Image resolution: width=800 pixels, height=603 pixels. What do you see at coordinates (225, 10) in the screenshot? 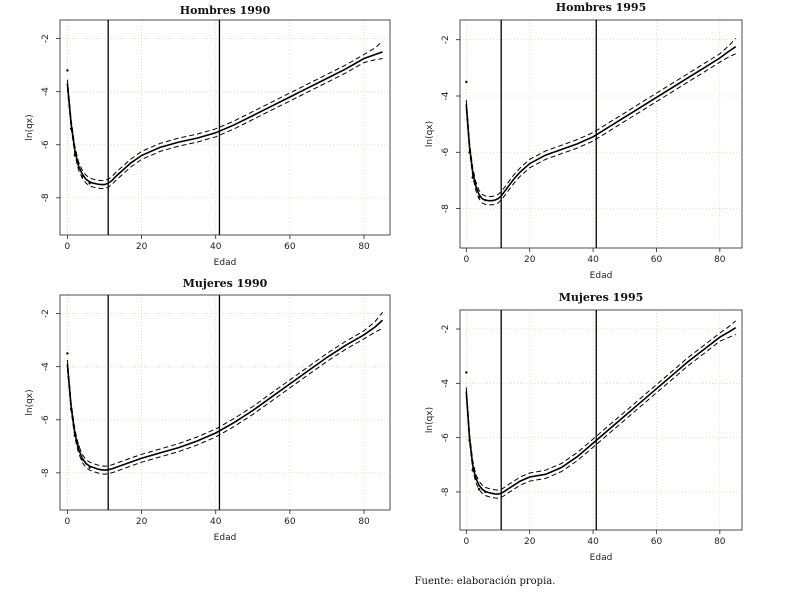
I see `chart-title: Hombres 1990` at bounding box center [225, 10].